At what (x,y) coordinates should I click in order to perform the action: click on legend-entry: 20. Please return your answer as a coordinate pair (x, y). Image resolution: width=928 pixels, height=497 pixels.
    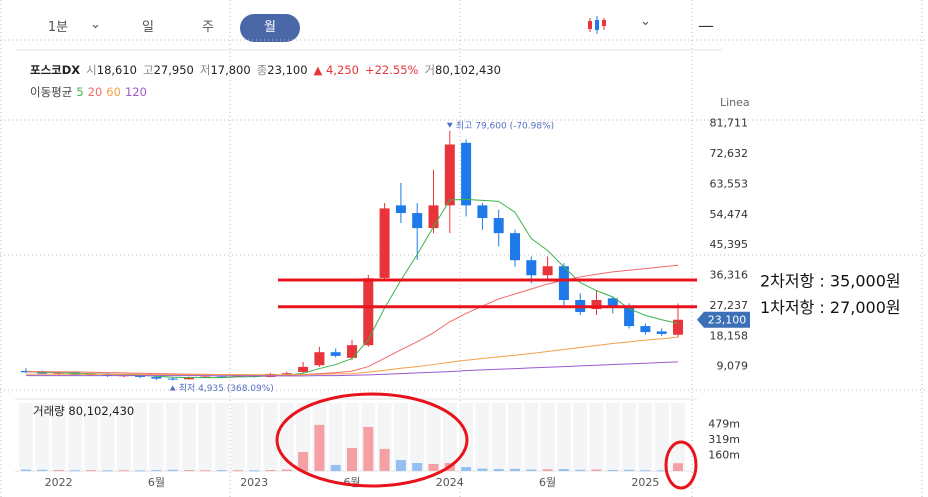
    Looking at the image, I should click on (95, 92).